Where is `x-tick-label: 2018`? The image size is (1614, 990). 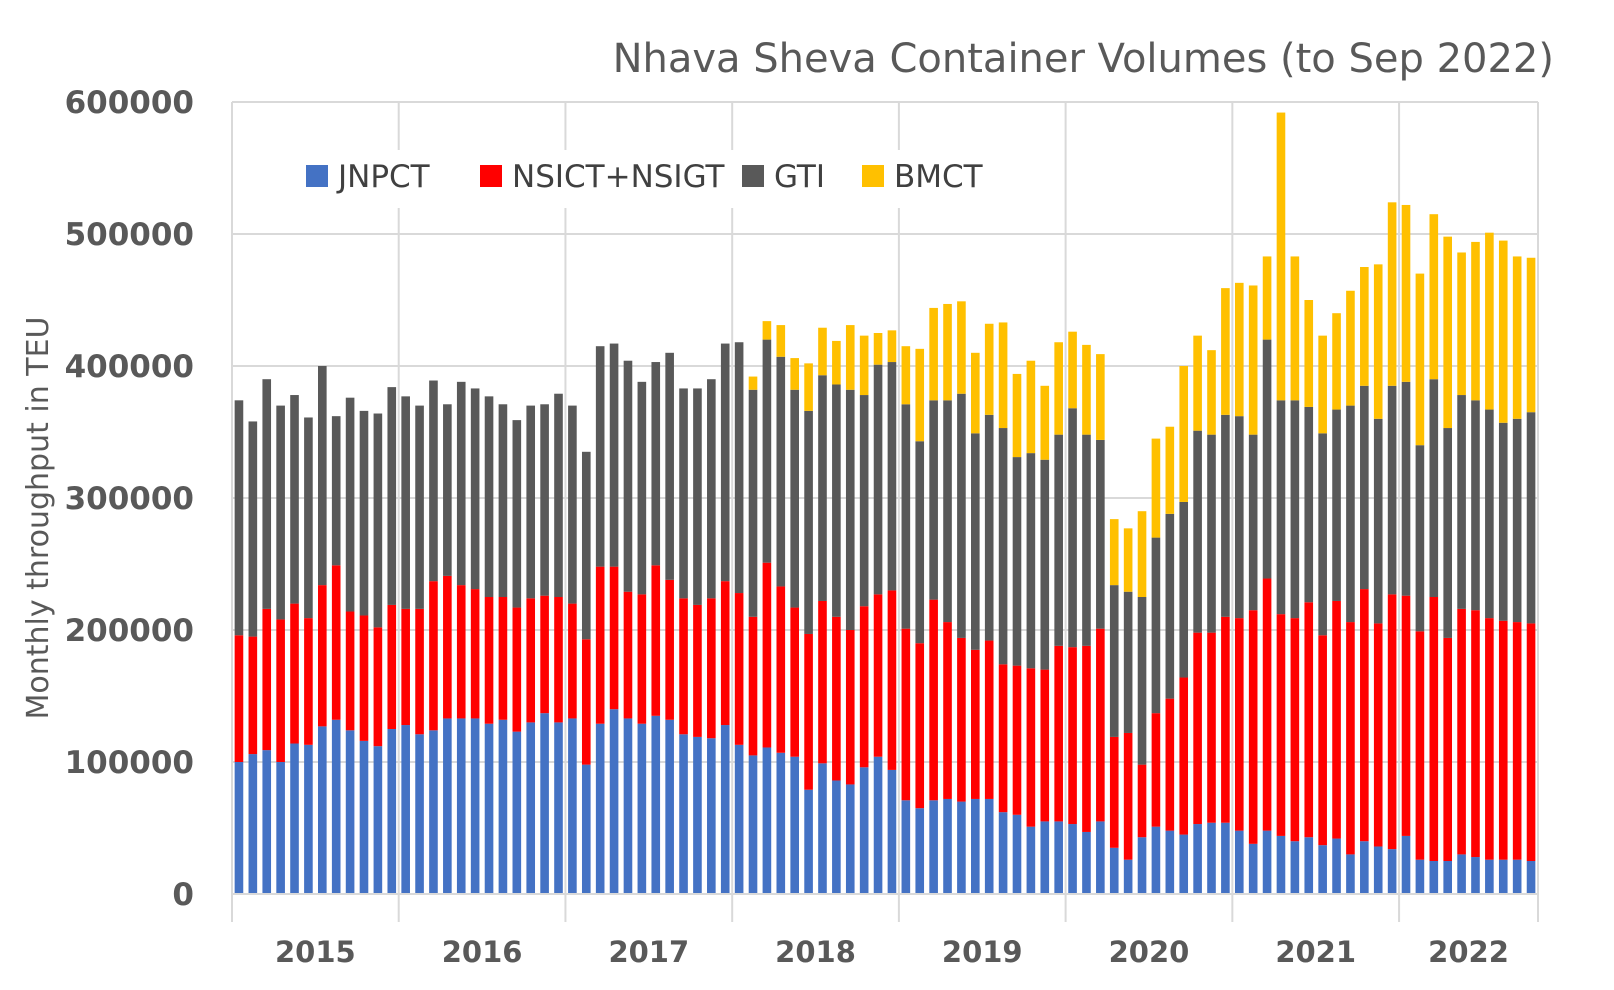 x-tick-label: 2018 is located at coordinates (815, 952).